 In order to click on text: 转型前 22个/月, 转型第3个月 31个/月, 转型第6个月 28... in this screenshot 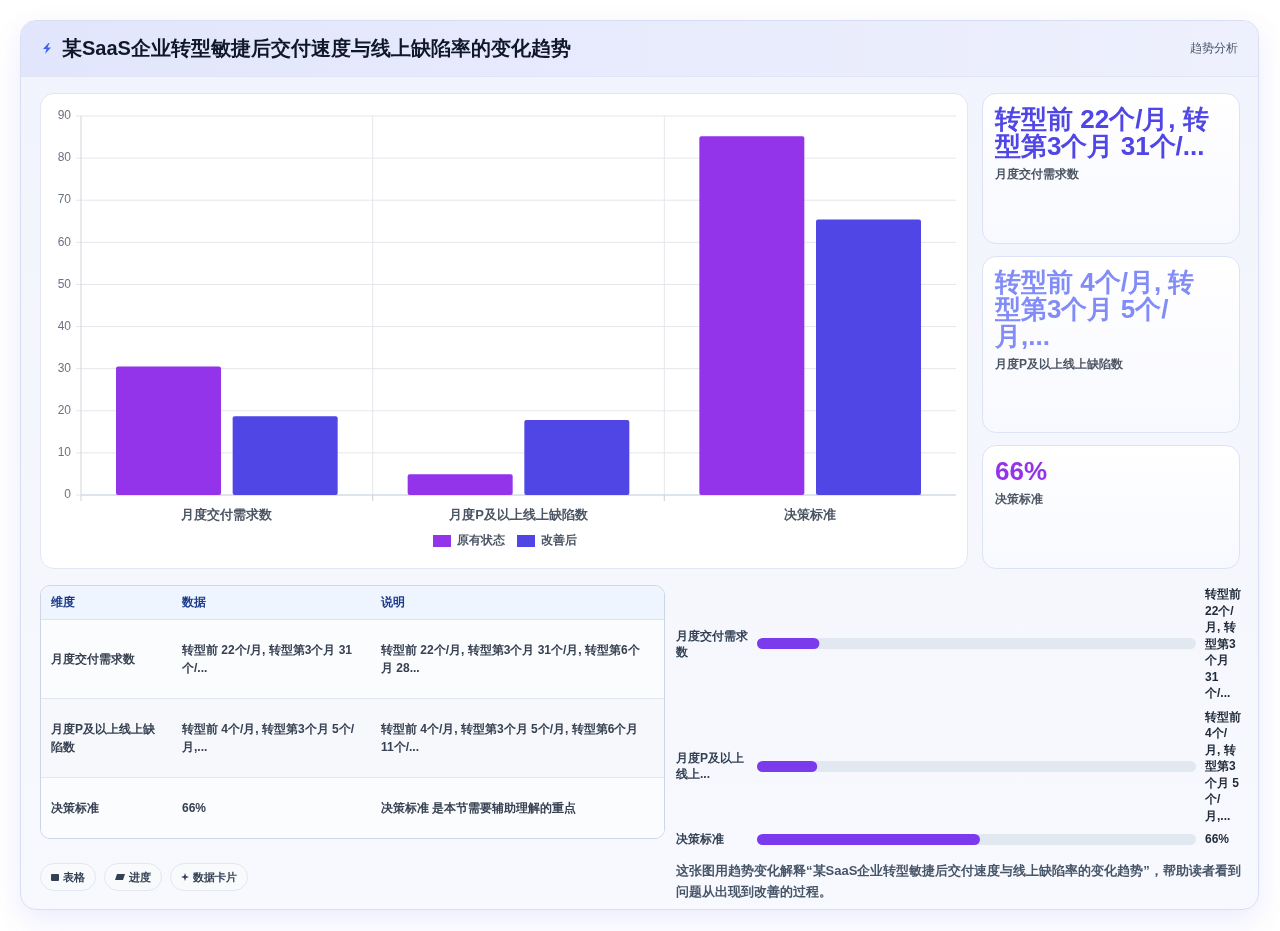, I will do `click(510, 659)`.